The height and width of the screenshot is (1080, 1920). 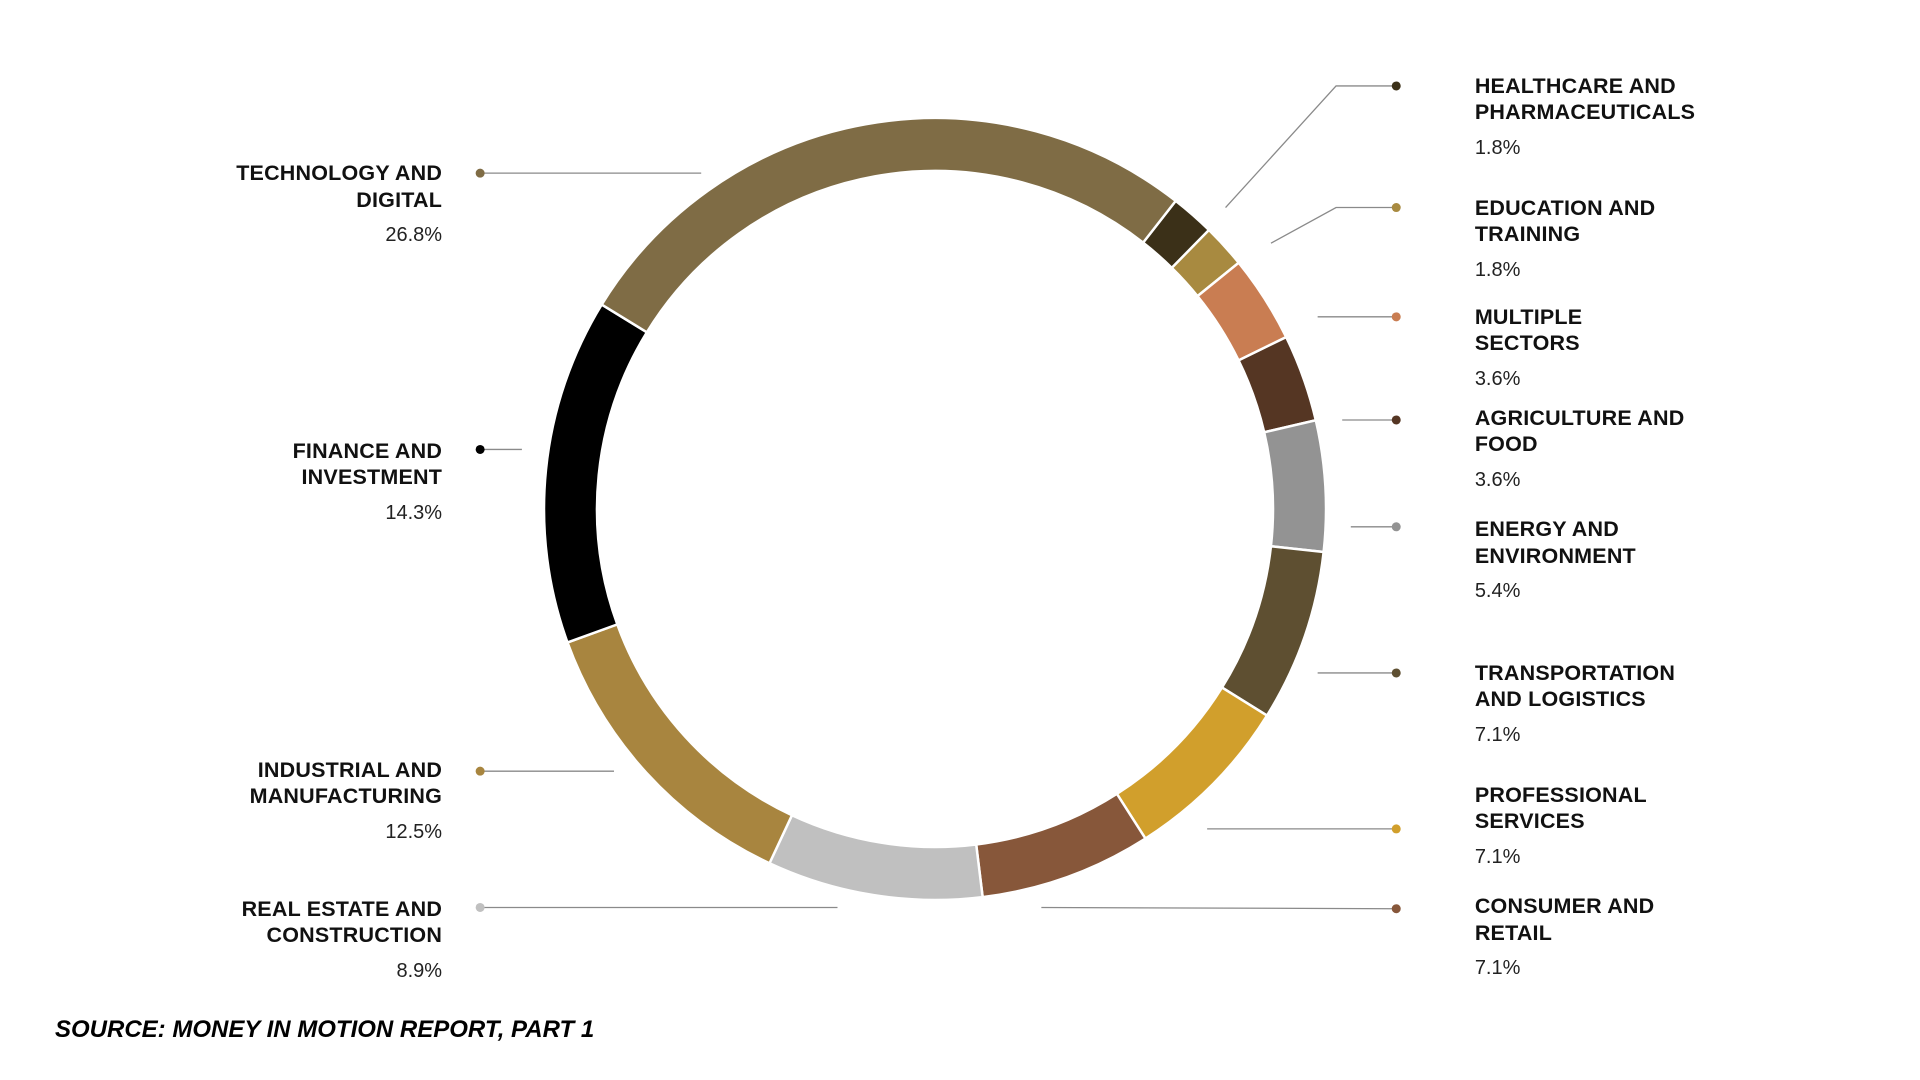 What do you see at coordinates (277, 482) in the screenshot?
I see `slice-label: FINANCE AND INVESTMENT 14.3%` at bounding box center [277, 482].